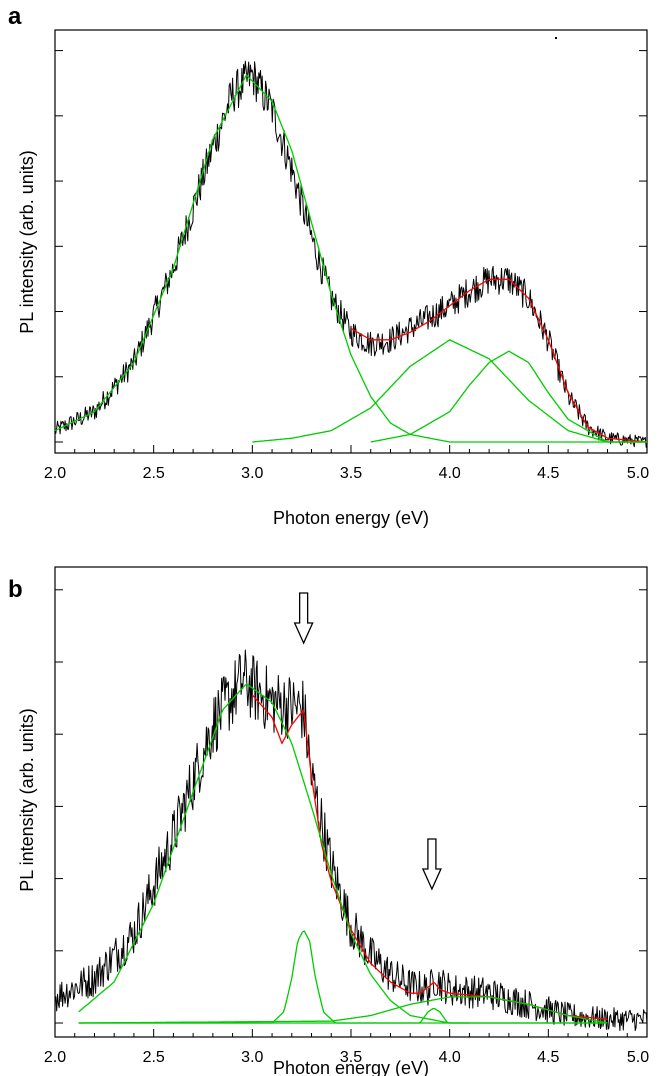 Image resolution: width=662 pixels, height=1076 pixels. What do you see at coordinates (15, 589) in the screenshot?
I see `panel-label-b: b` at bounding box center [15, 589].